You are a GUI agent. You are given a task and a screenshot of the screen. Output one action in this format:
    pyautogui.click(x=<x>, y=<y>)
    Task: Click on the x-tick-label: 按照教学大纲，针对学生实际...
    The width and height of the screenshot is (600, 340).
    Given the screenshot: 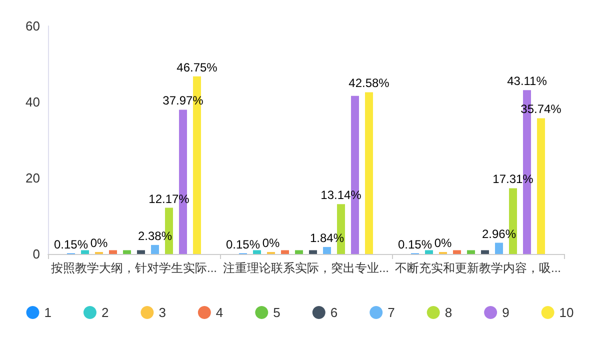 What is the action you would take?
    pyautogui.click(x=134, y=268)
    